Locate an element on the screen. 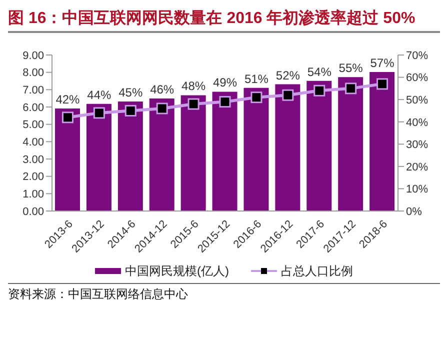 This screenshot has width=448, height=346. data-label: 42% is located at coordinates (68, 99).